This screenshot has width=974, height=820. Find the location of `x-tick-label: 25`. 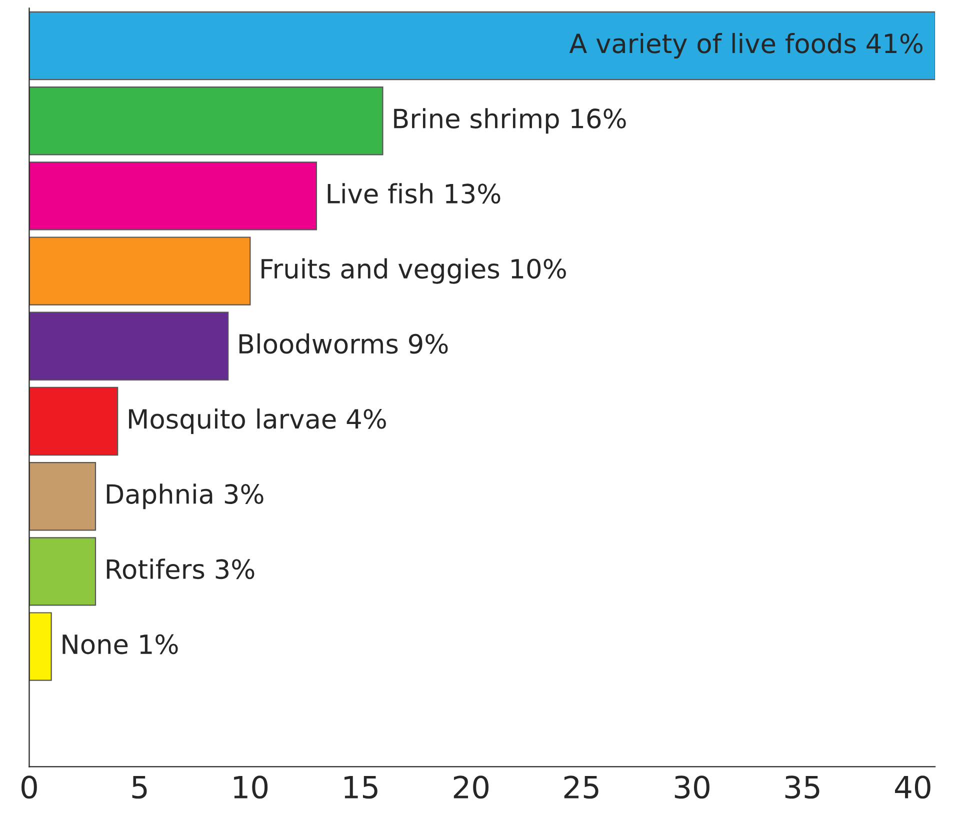

x-tick-label: 25 is located at coordinates (581, 787).